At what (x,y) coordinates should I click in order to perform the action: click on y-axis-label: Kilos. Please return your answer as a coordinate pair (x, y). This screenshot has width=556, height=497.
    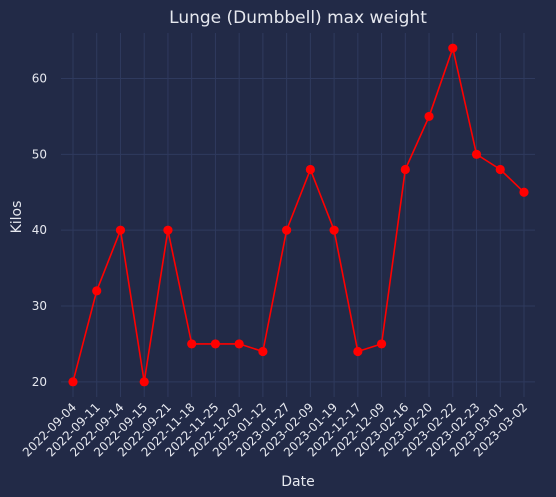
    Looking at the image, I should click on (17, 217).